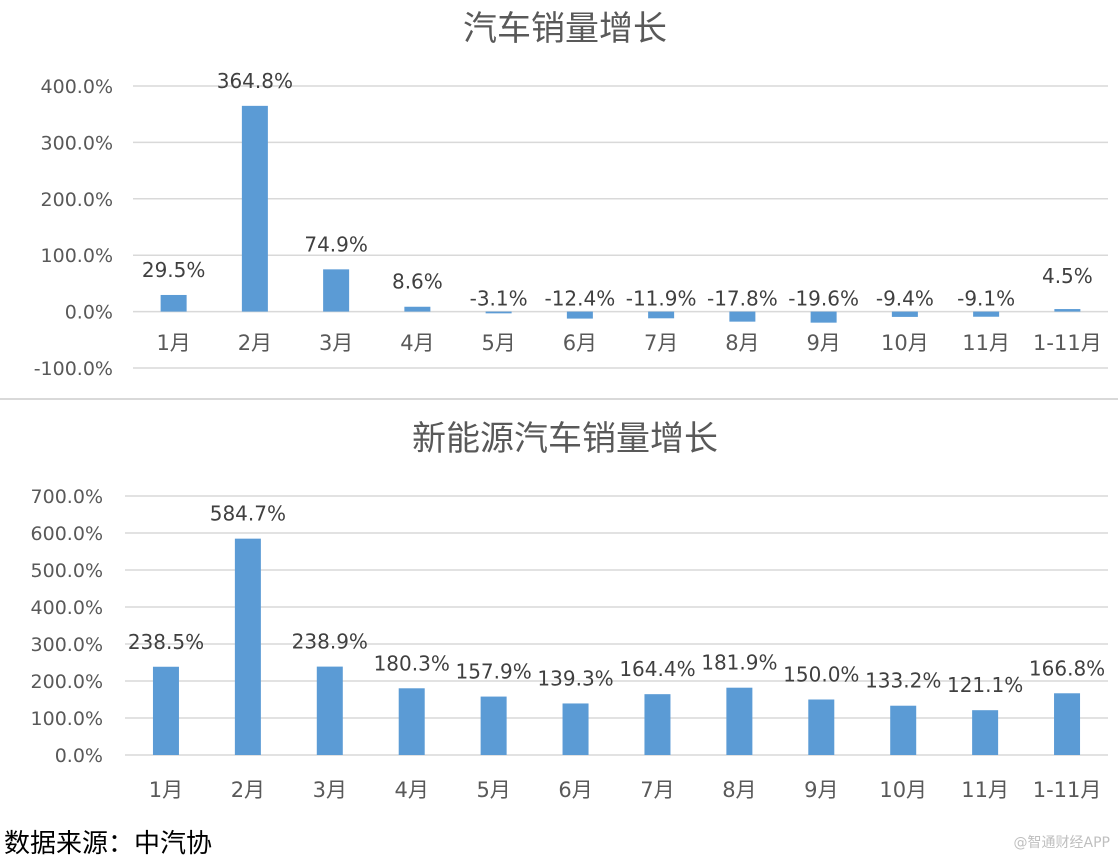  I want to click on data-label: 8.6%, so click(417, 282).